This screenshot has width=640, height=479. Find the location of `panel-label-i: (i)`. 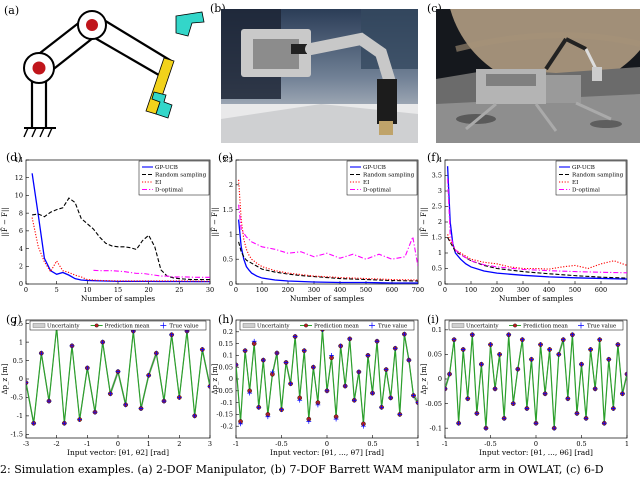

panel-label-i: (i) is located at coordinates (433, 319).